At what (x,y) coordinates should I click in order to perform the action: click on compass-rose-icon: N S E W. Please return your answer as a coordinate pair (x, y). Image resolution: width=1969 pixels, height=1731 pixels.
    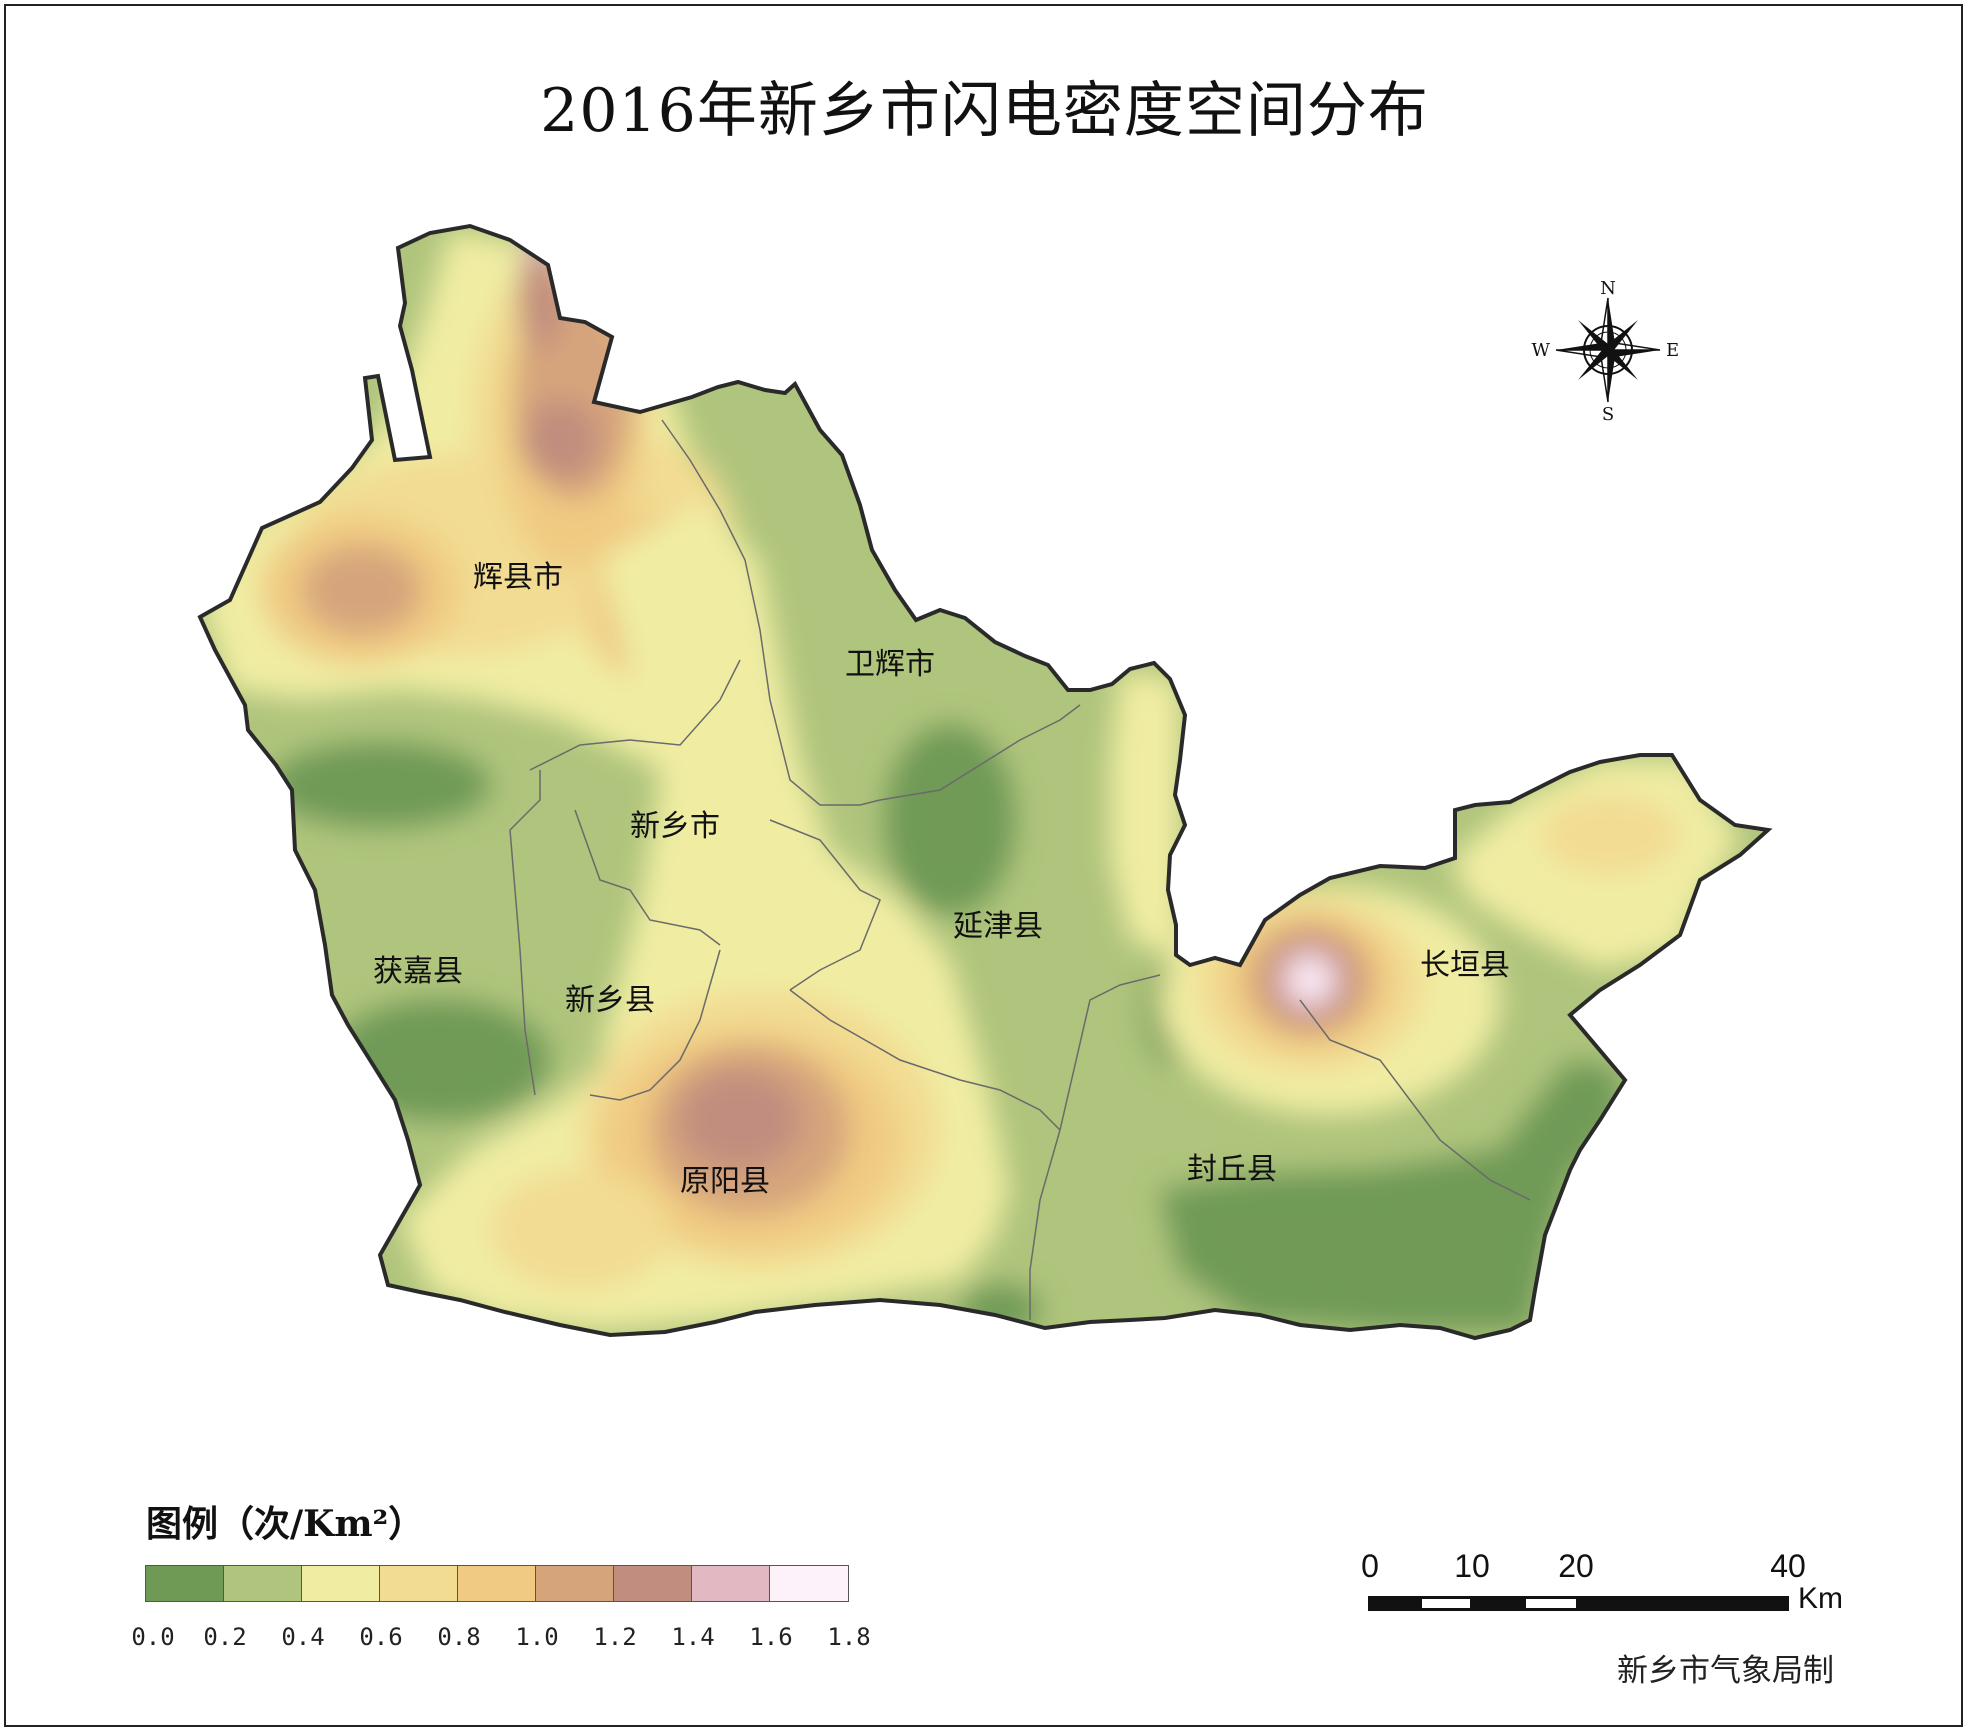
    Looking at the image, I should click on (1605, 351).